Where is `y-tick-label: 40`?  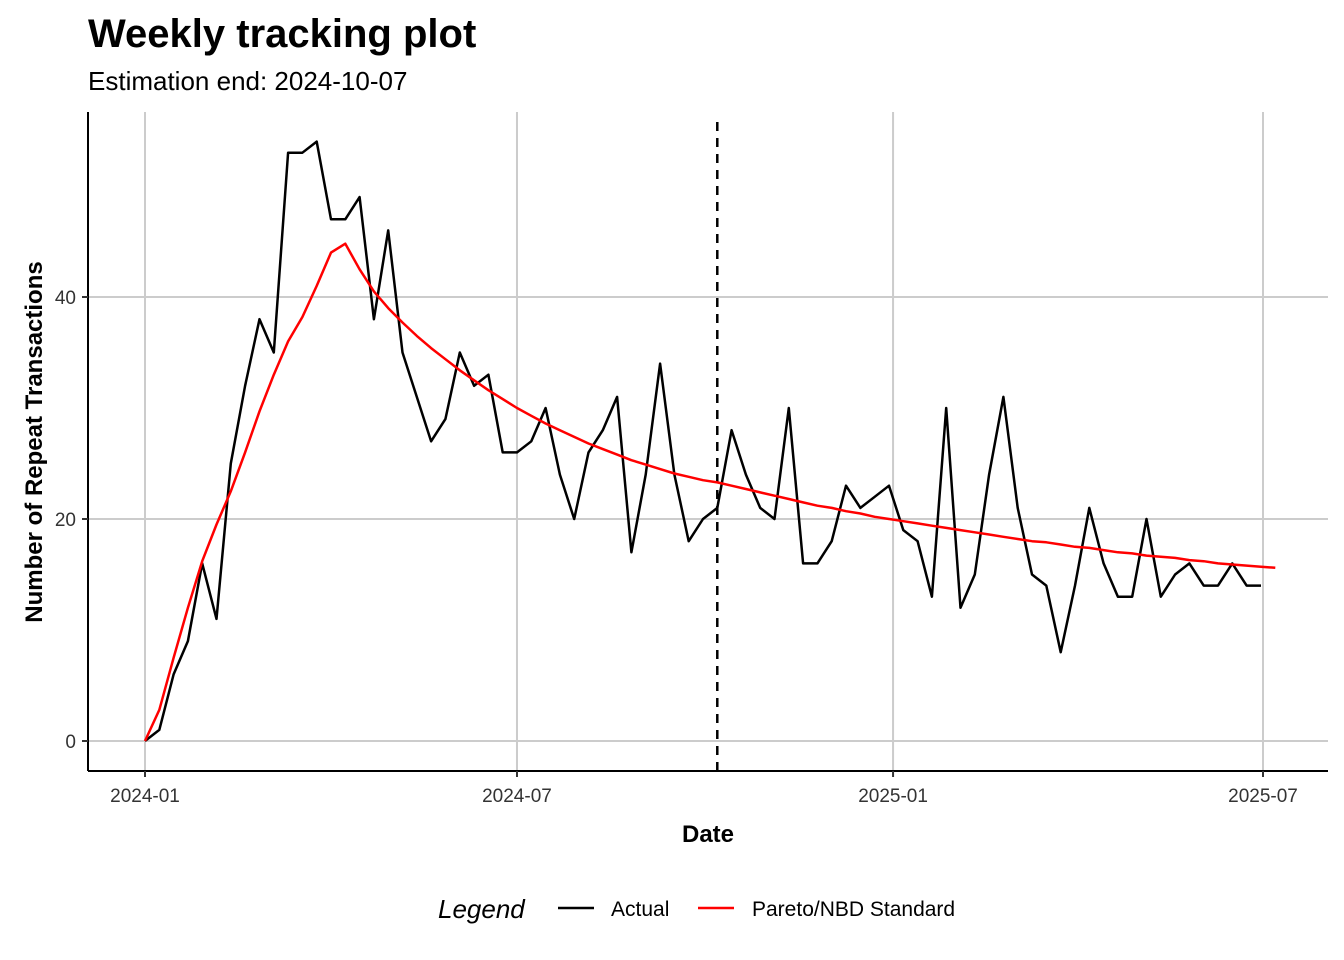
y-tick-label: 40 is located at coordinates (65, 298).